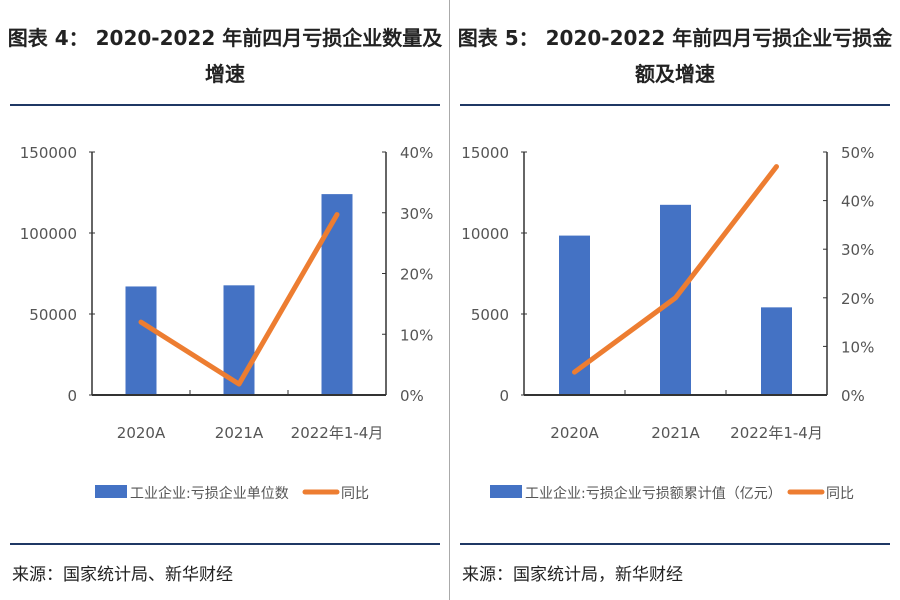 The height and width of the screenshot is (600, 900). I want to click on source-note: 来源：国家统计局、新华财经, so click(122, 575).